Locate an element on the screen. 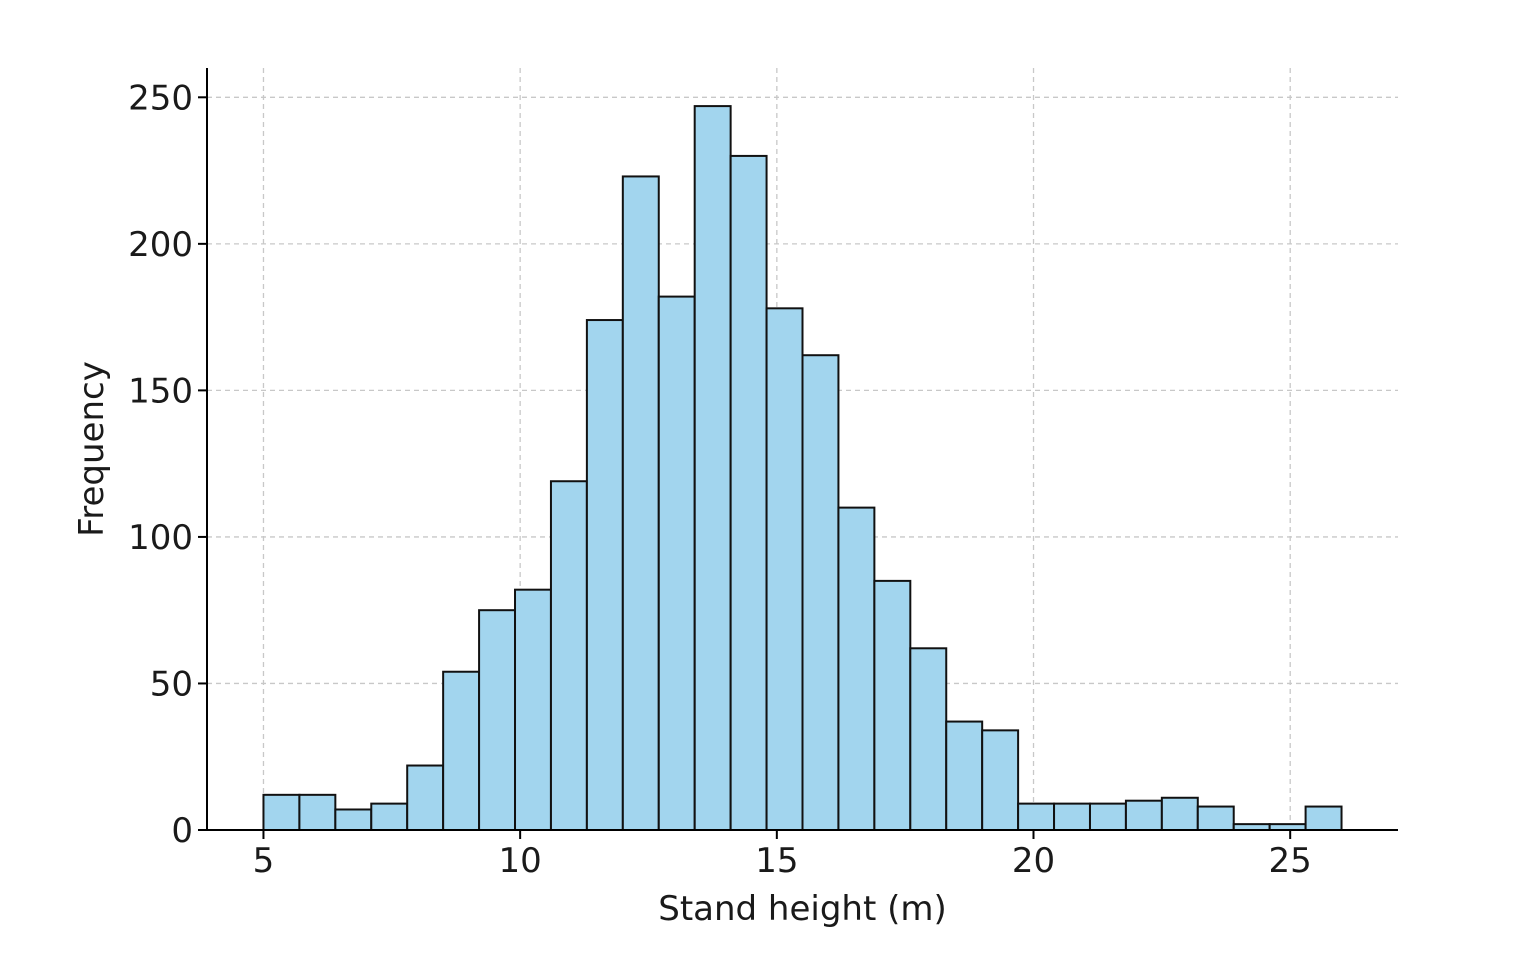 This screenshot has width=1528, height=977. y-axis-title: Frequency is located at coordinates (92, 449).